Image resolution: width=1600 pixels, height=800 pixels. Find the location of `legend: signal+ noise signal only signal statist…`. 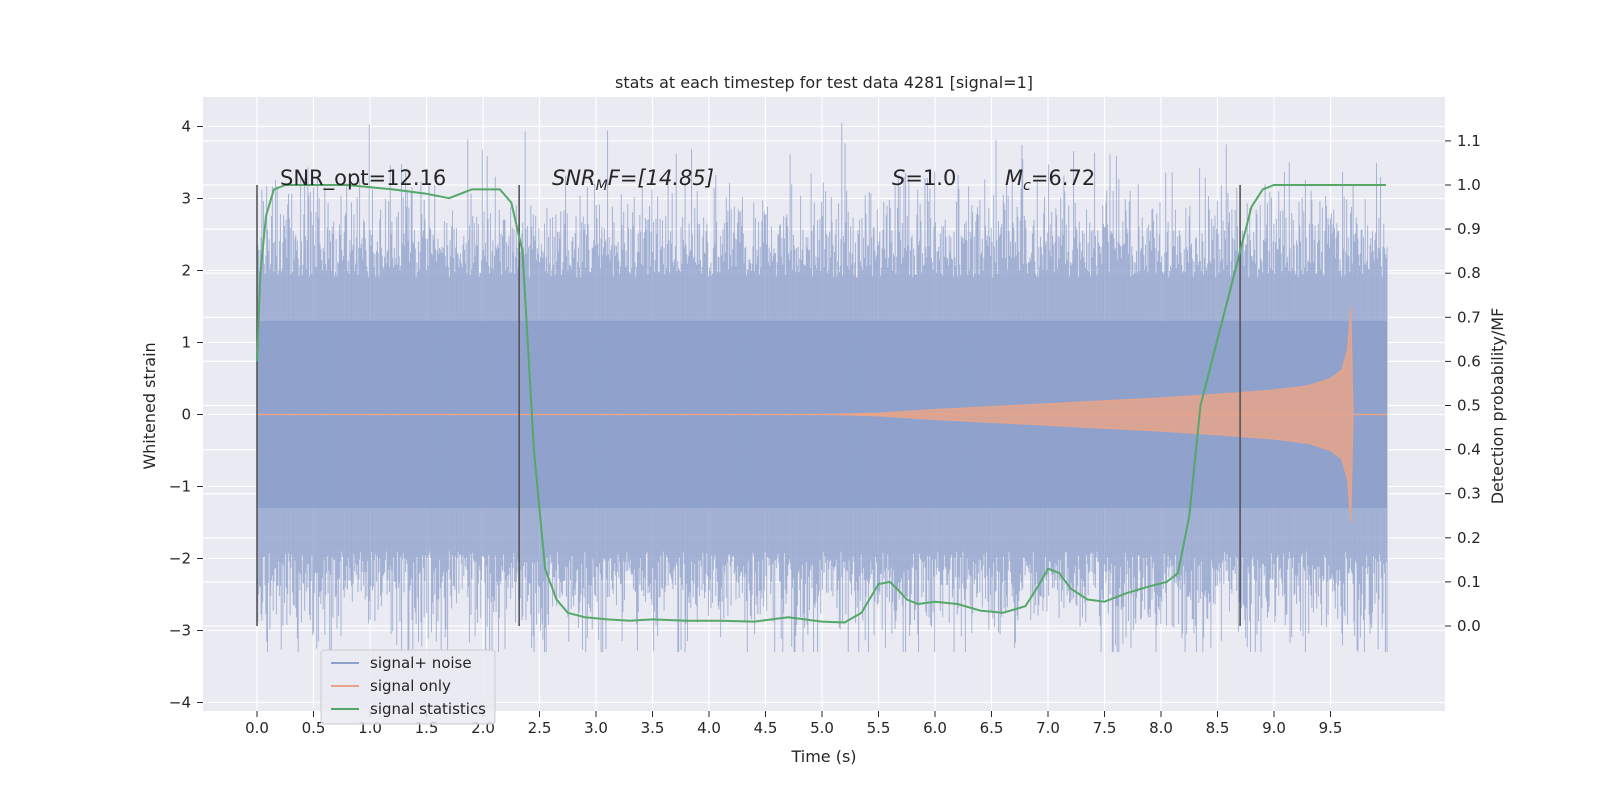

legend: signal+ noise signal only signal statist… is located at coordinates (408, 687).